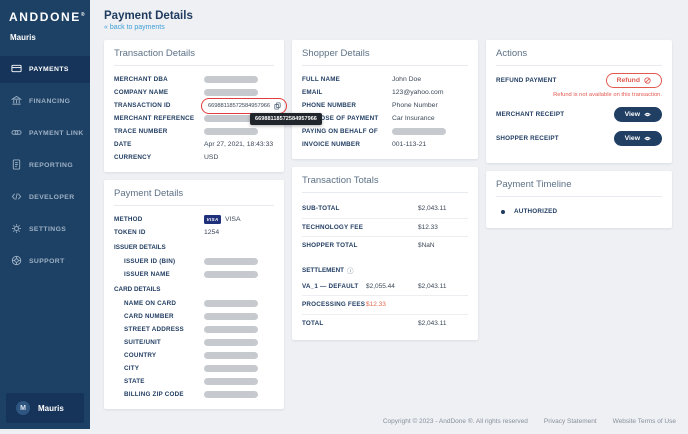 This screenshot has height=434, width=688. What do you see at coordinates (330, 286) in the screenshot?
I see `settlement-label: VA_1 — DEFAULT` at bounding box center [330, 286].